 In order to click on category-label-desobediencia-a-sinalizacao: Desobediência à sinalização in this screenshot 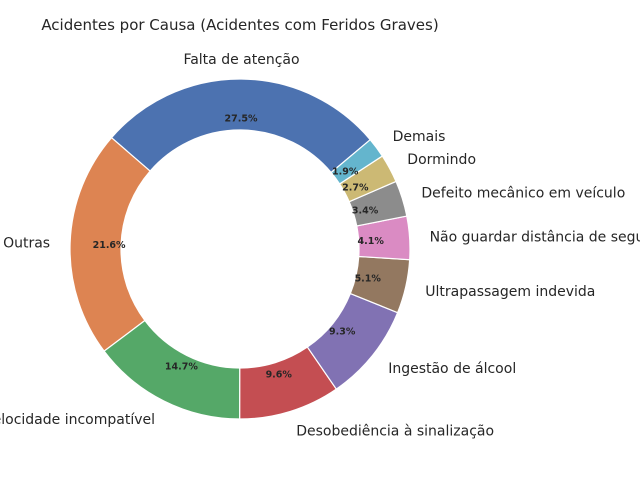, I will do `click(395, 431)`.